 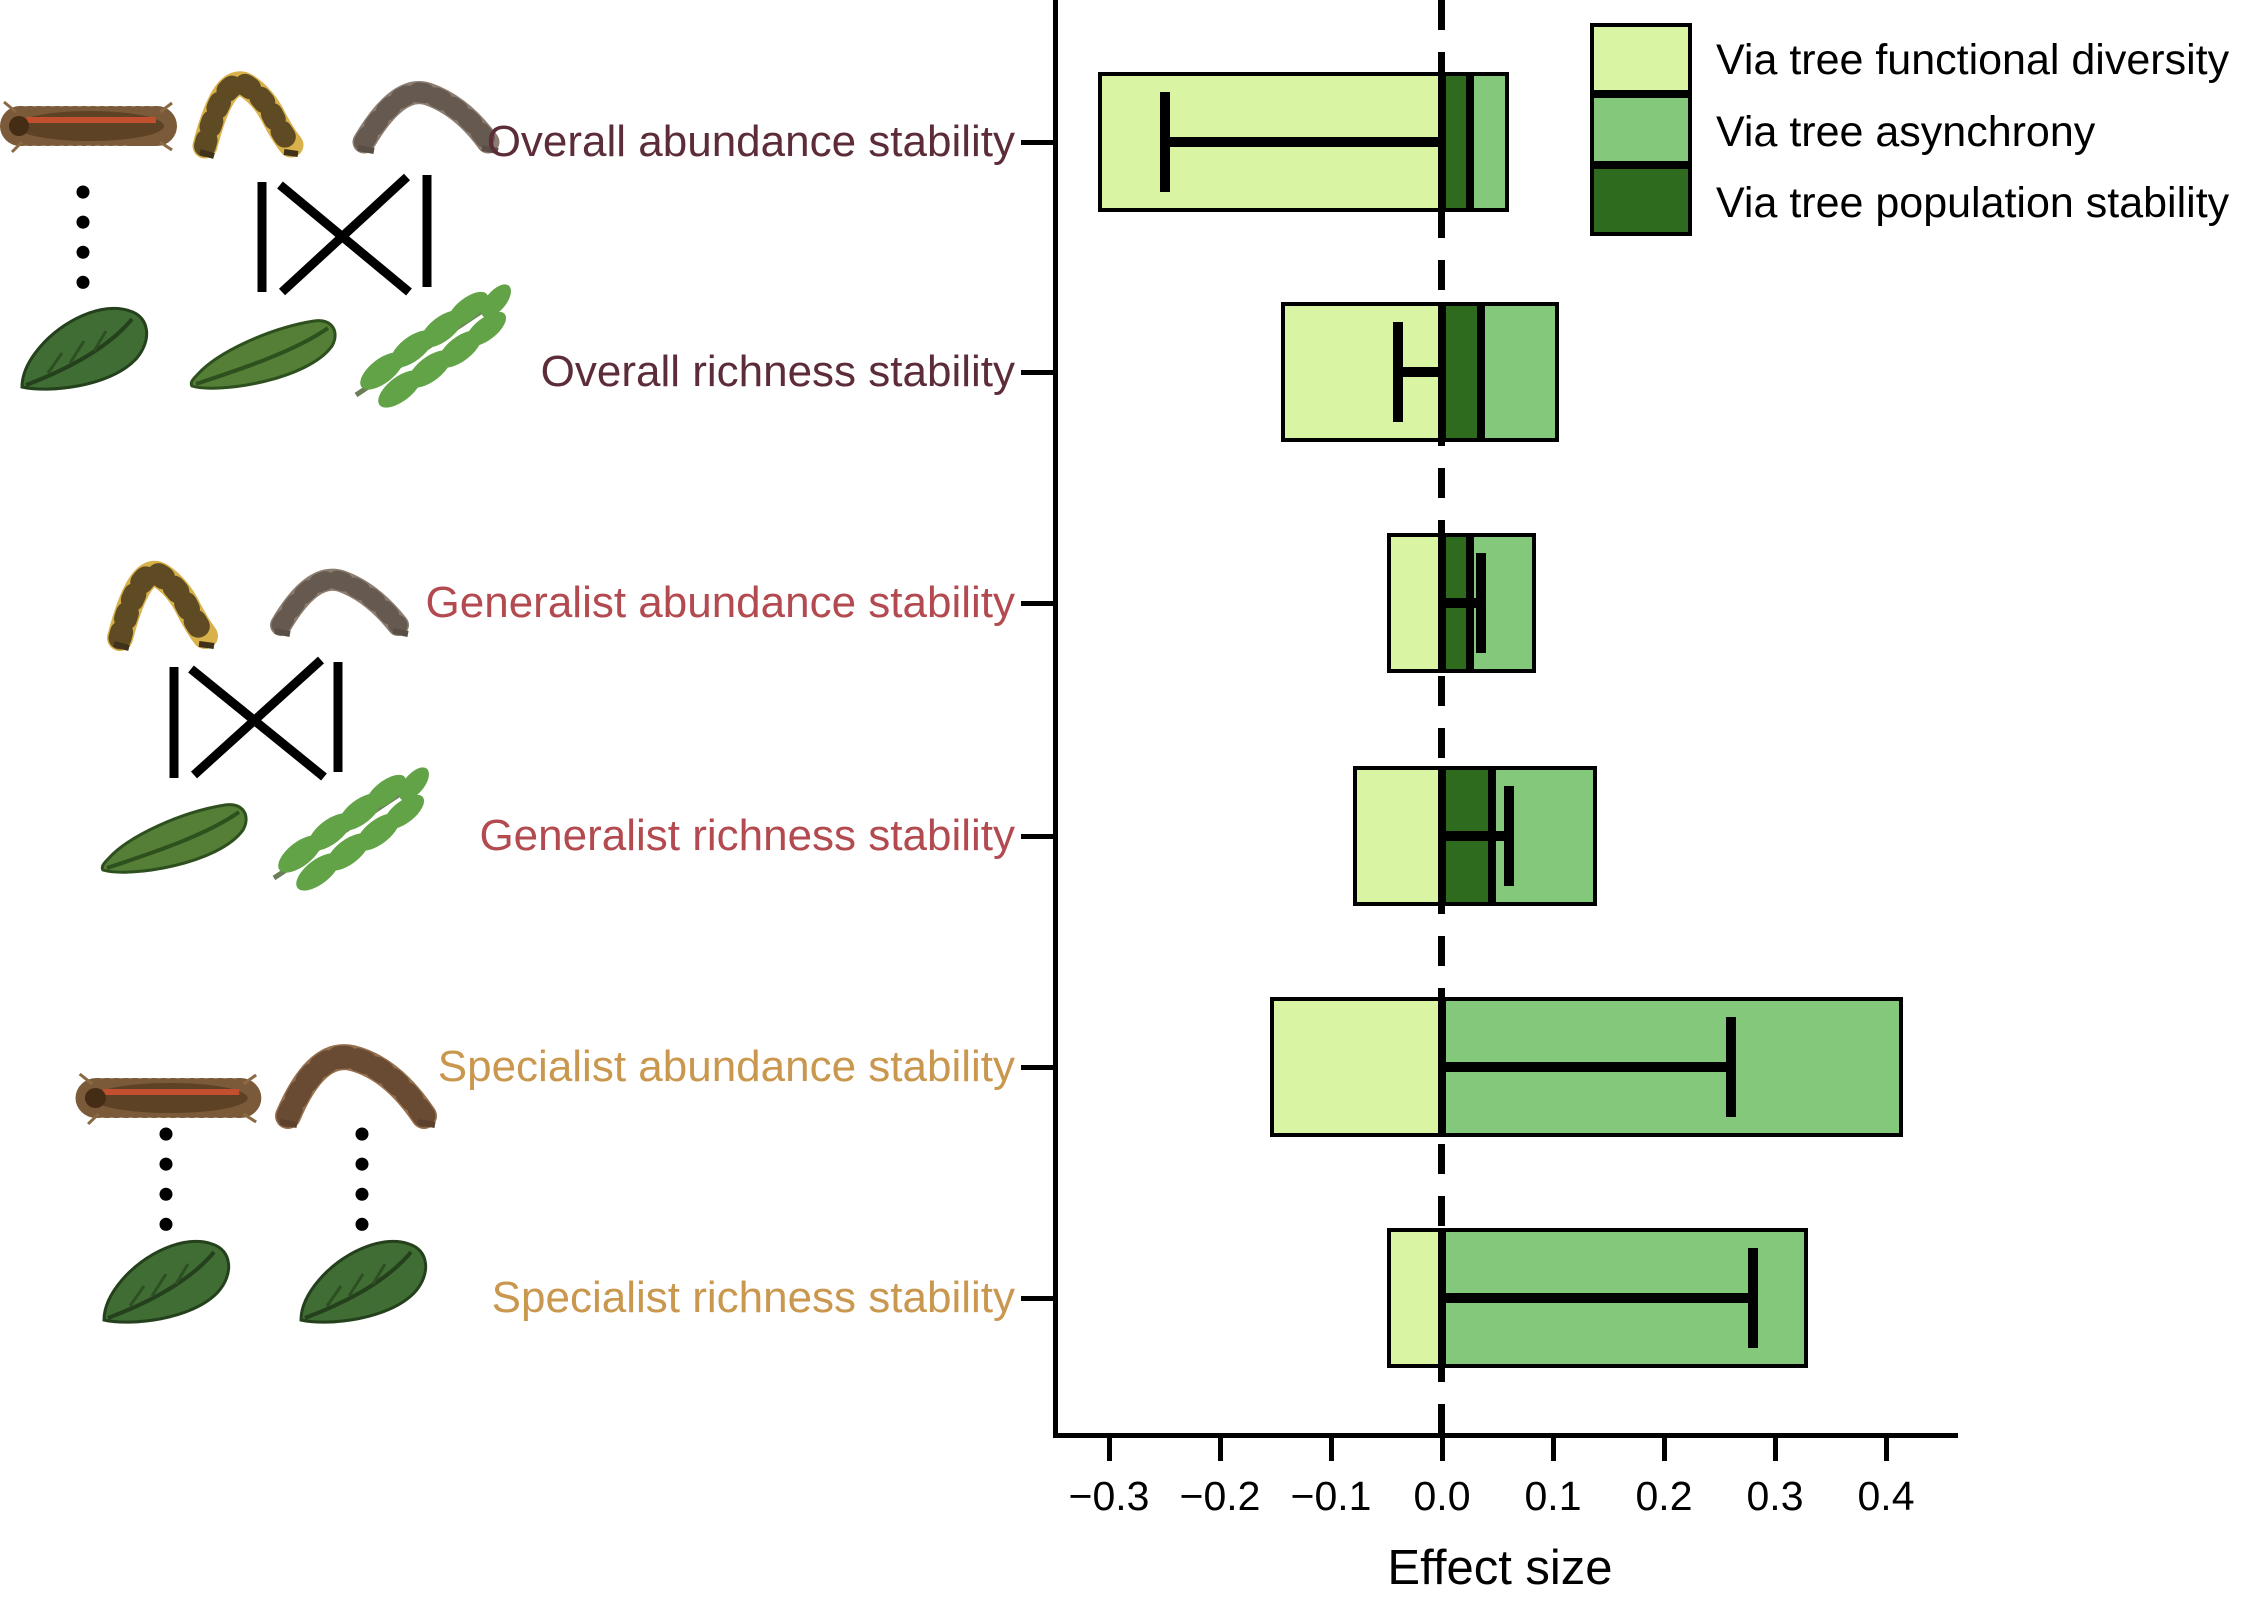 I want to click on overall-foodweb, so click(x=260, y=243).